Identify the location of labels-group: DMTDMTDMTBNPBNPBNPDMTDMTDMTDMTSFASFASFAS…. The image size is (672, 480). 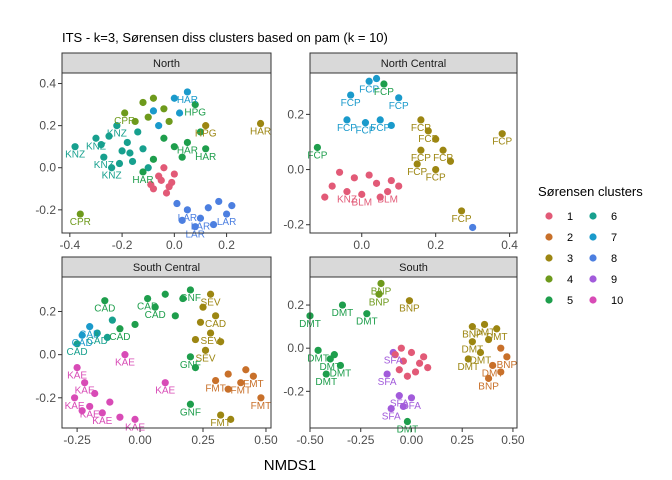
(408, 360).